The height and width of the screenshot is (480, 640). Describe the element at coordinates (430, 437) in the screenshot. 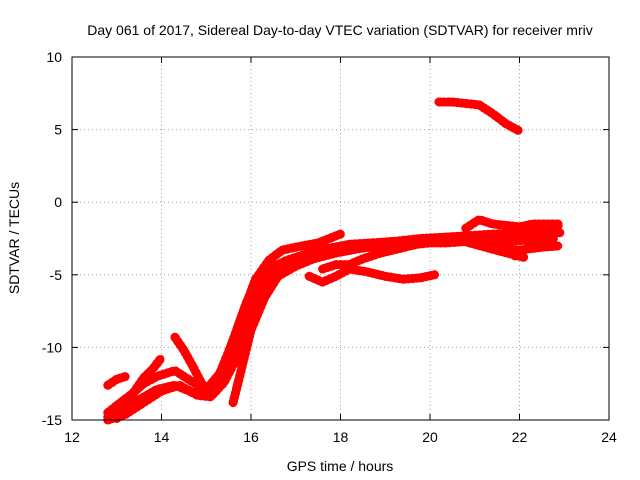

I see `x-tick-label: 20` at that location.